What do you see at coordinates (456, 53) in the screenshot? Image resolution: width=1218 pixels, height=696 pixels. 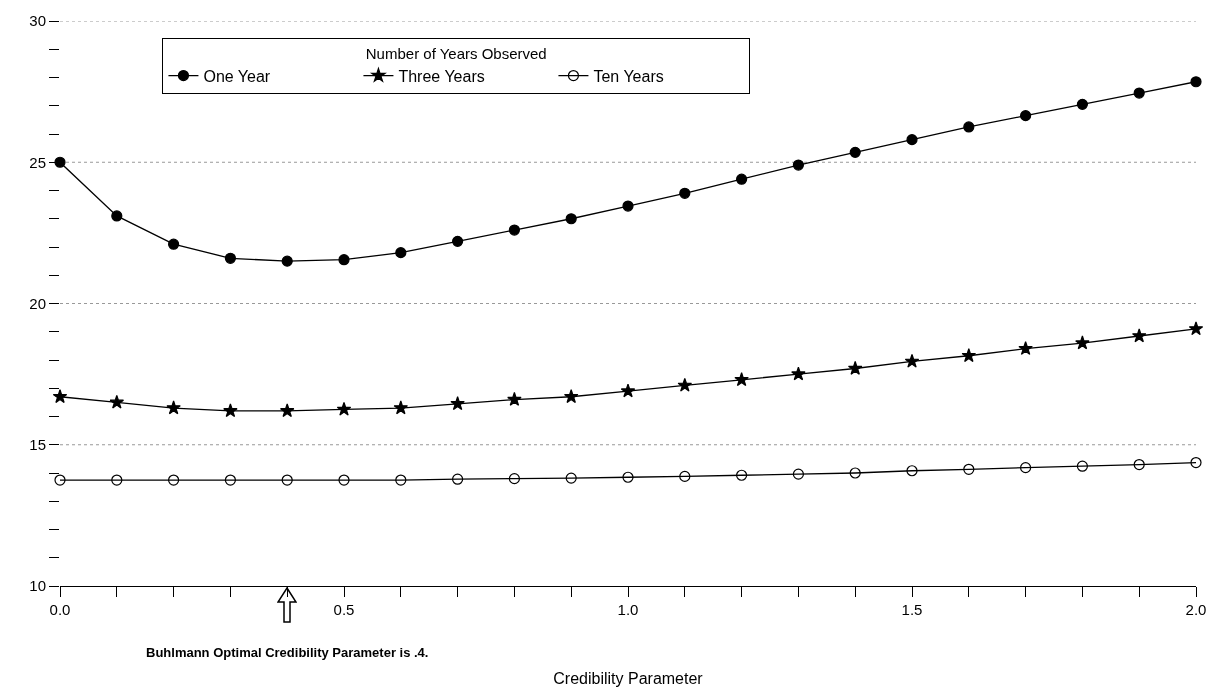 I see `legend-title: Number of Years Observed` at bounding box center [456, 53].